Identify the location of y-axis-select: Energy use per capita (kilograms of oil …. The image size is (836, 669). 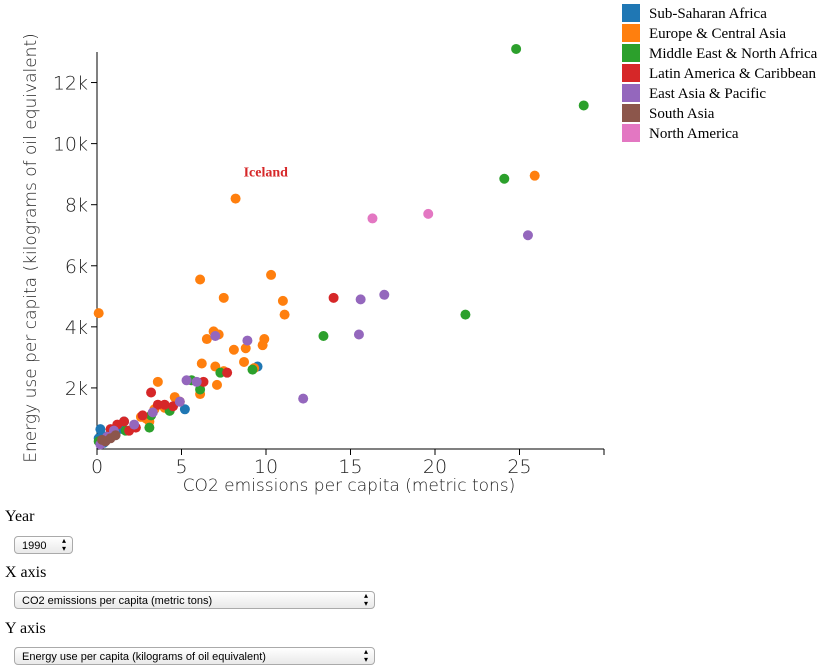
(194, 656).